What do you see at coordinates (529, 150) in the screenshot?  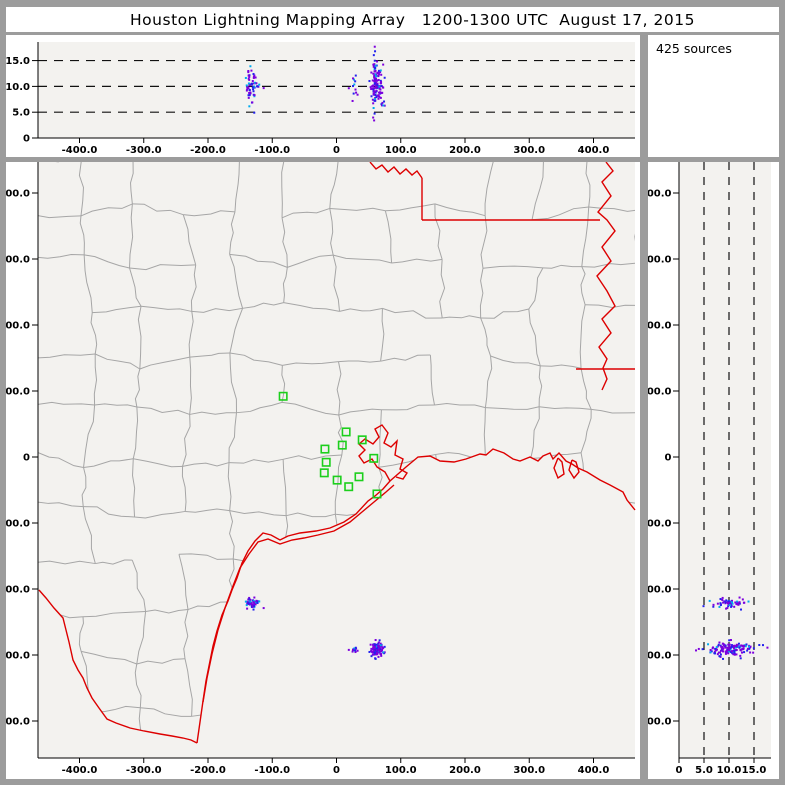 I see `x-tick-label: 300.0` at bounding box center [529, 150].